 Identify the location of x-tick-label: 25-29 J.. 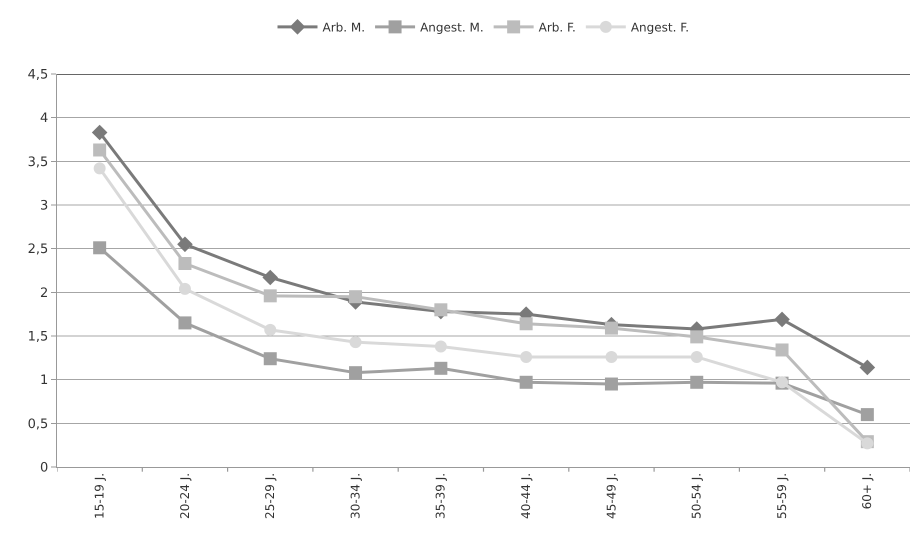
(270, 495).